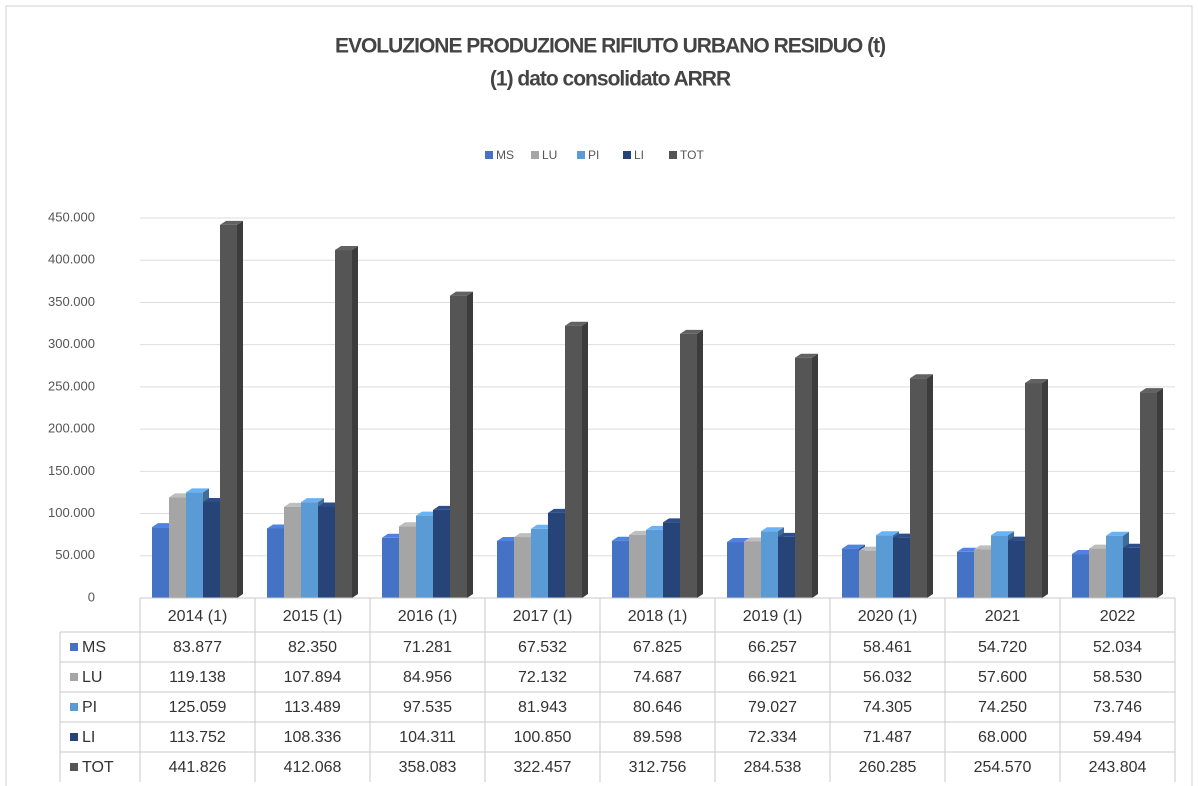  Describe the element at coordinates (1117, 707) in the screenshot. I see `table-cell: 73.746` at that location.